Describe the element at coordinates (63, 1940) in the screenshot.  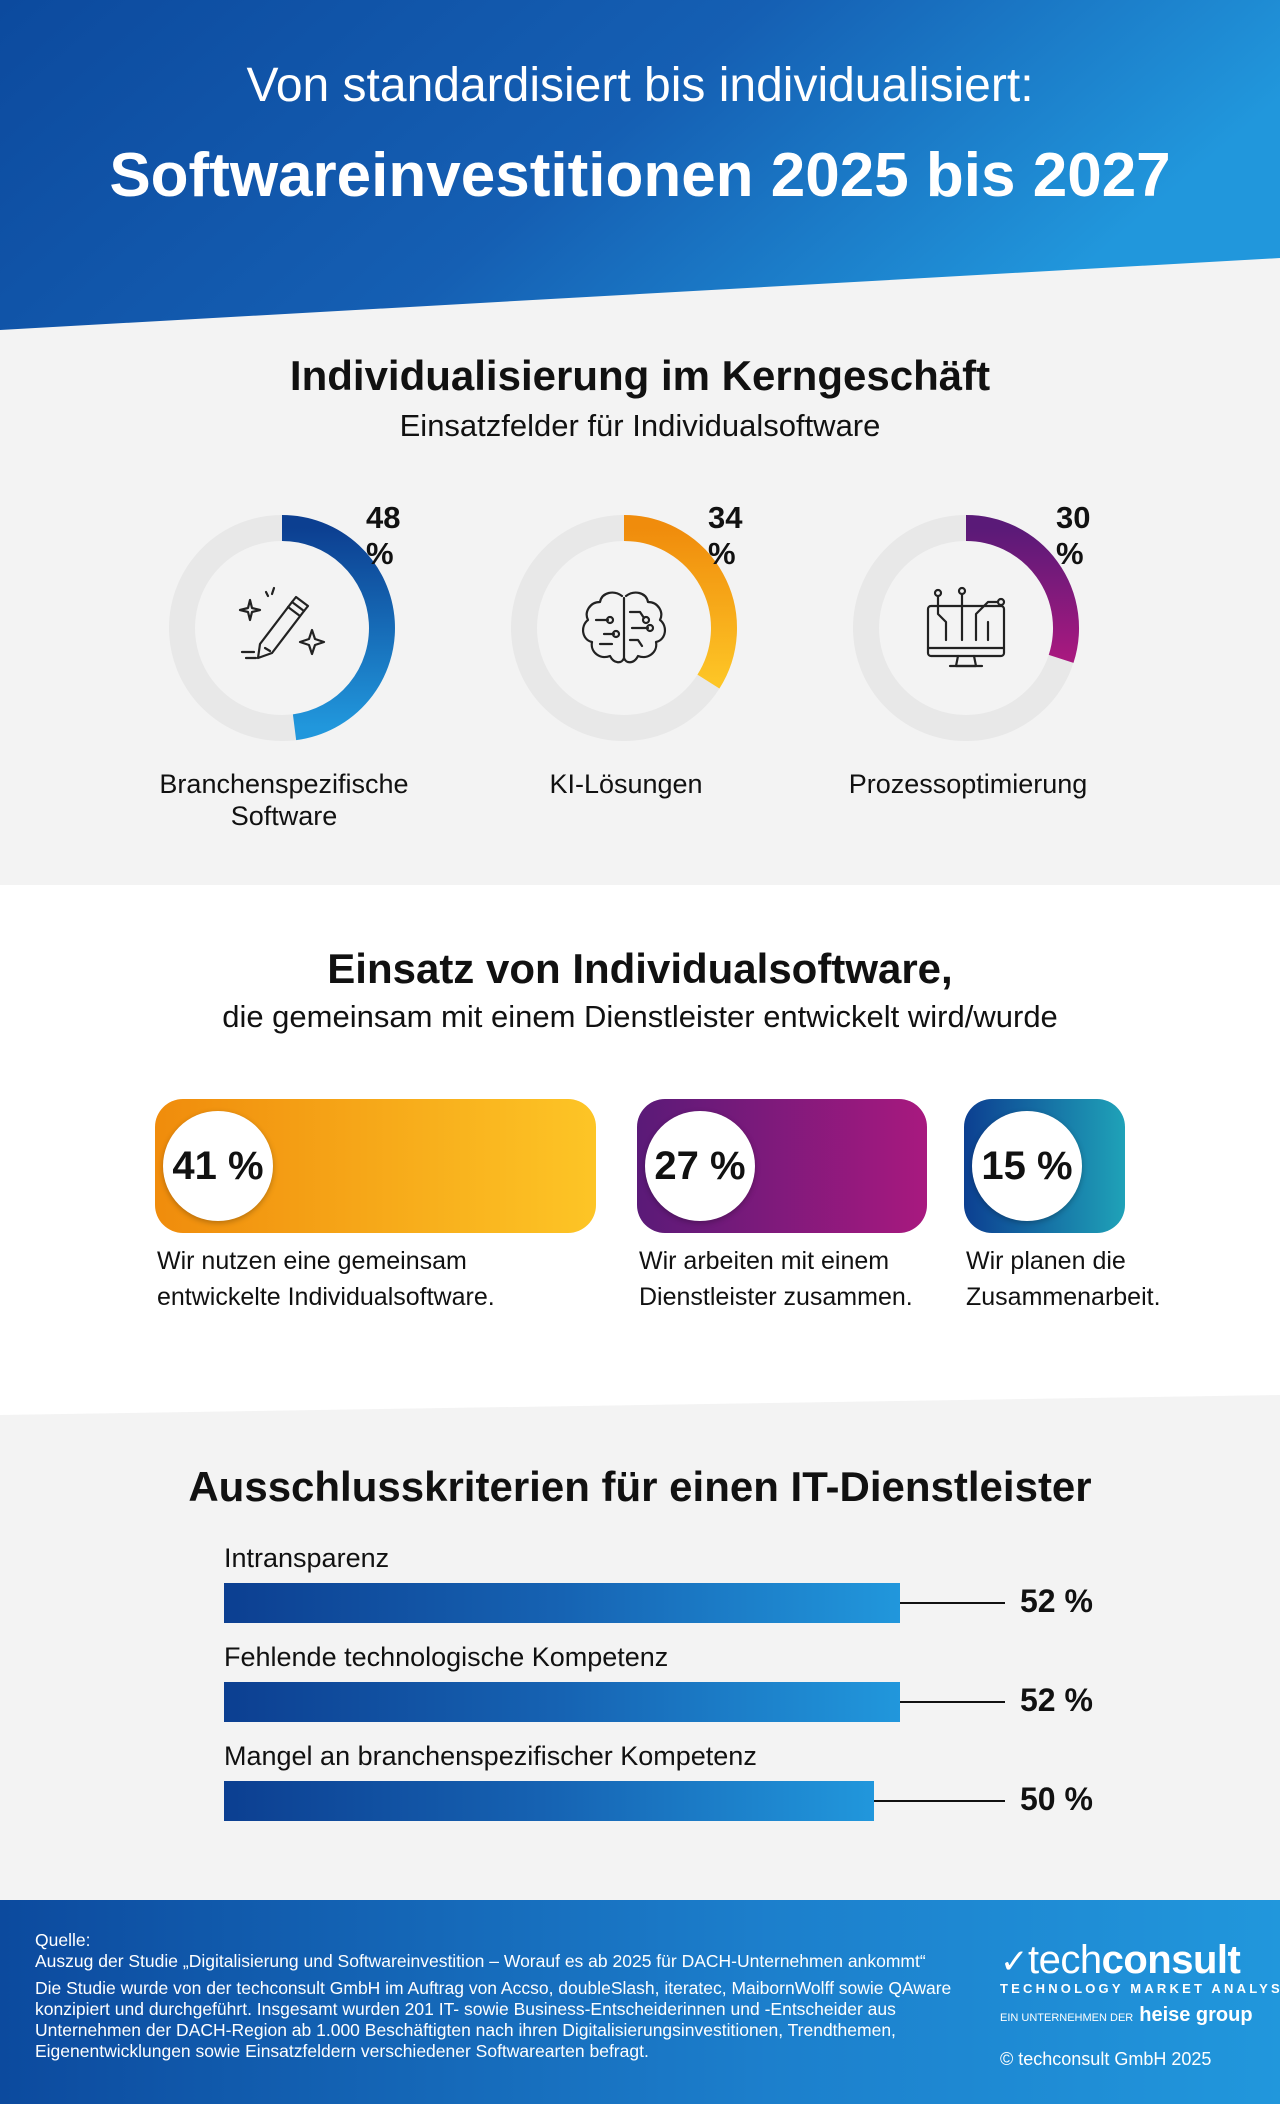
I see `source-label: Quelle:` at that location.